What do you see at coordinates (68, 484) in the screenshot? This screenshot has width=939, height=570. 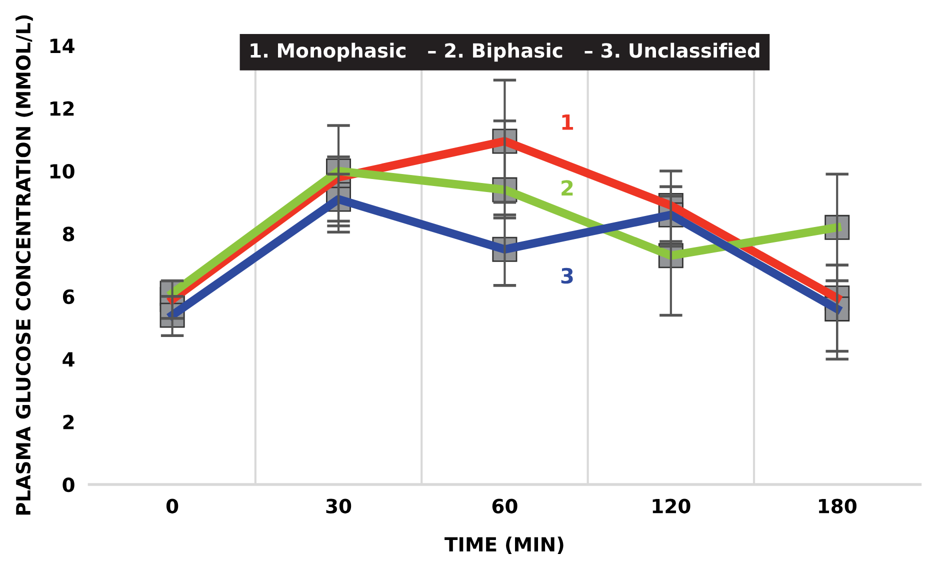 I see `y-tick-label: 0` at bounding box center [68, 484].